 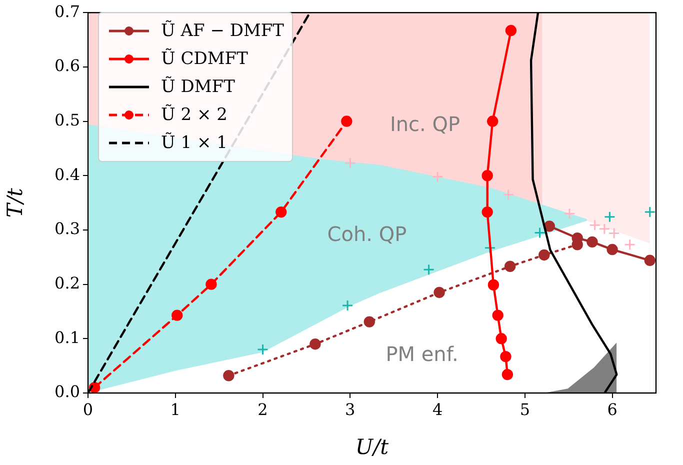 I want to click on legend-label: Ũ AF − DMFT, so click(x=222, y=31).